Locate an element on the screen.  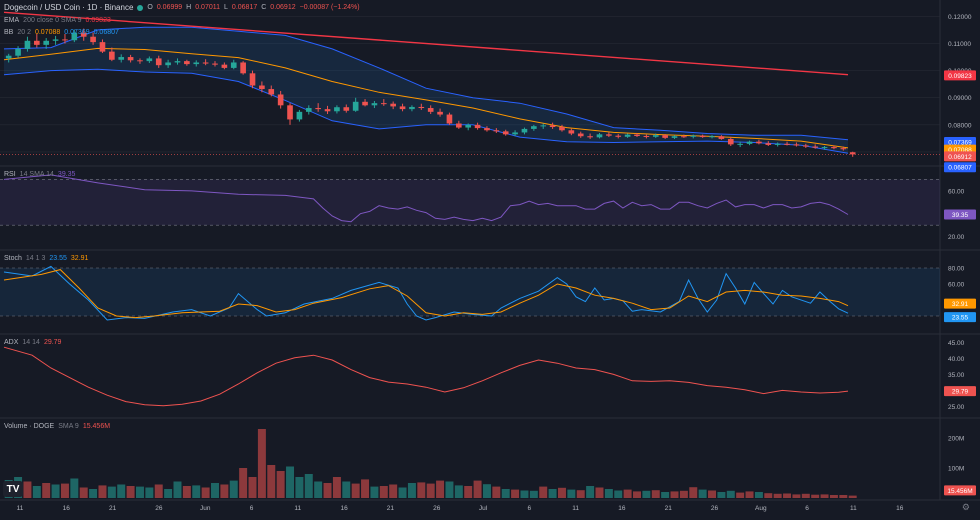
rsi-legend-value: 39.35 is located at coordinates (66, 174).